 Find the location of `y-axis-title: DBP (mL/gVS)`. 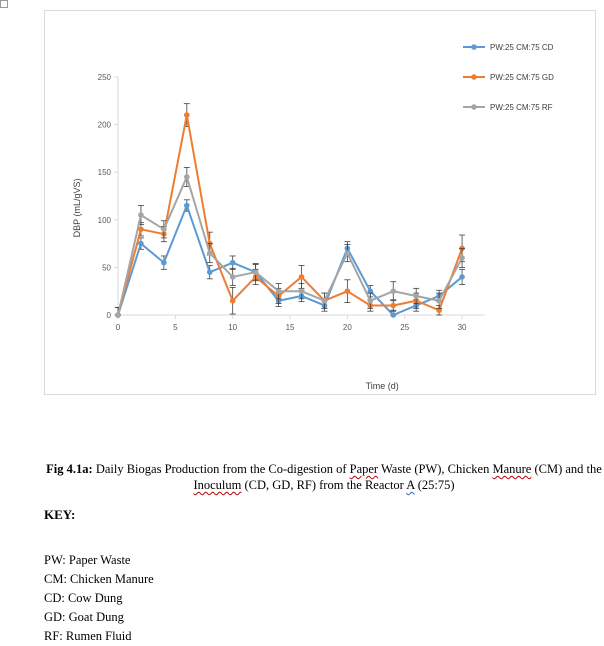

y-axis-title: DBP (mL/gVS) is located at coordinates (77, 207).